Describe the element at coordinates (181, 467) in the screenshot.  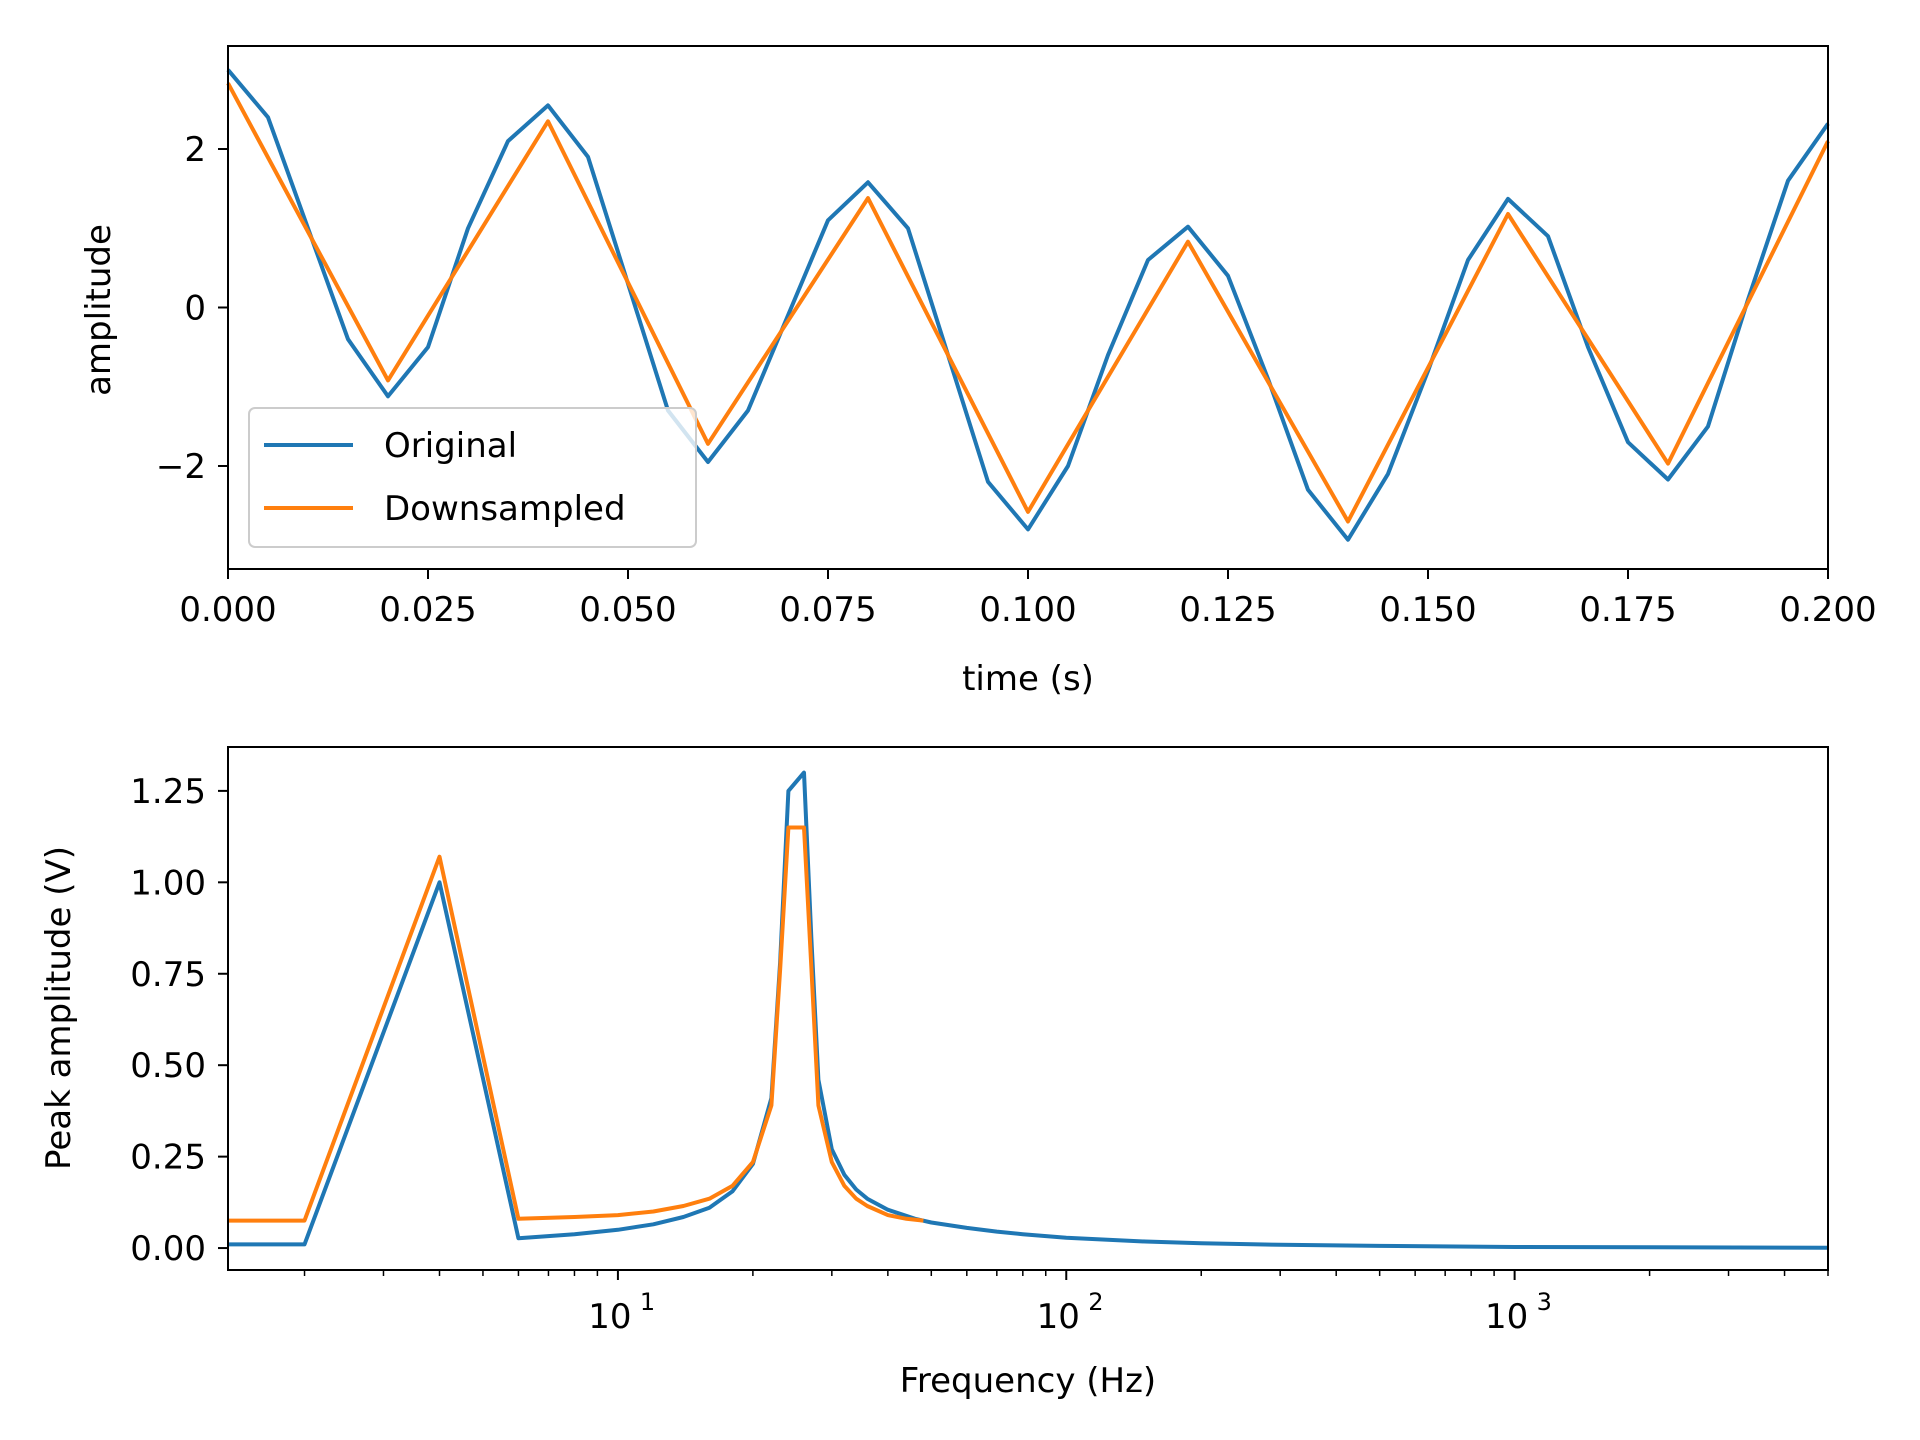
I see `time-y-tick-label: −2` at that location.